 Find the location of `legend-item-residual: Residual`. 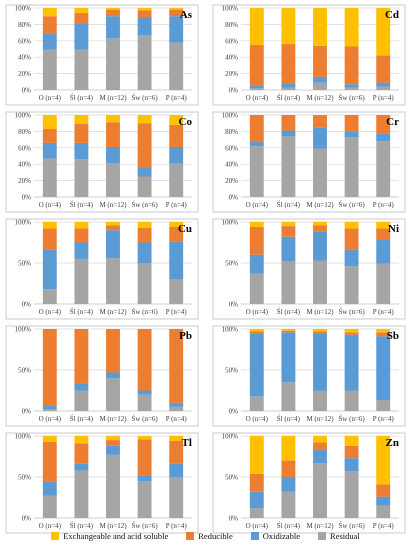

legend-item-residual: Residual is located at coordinates (339, 536).